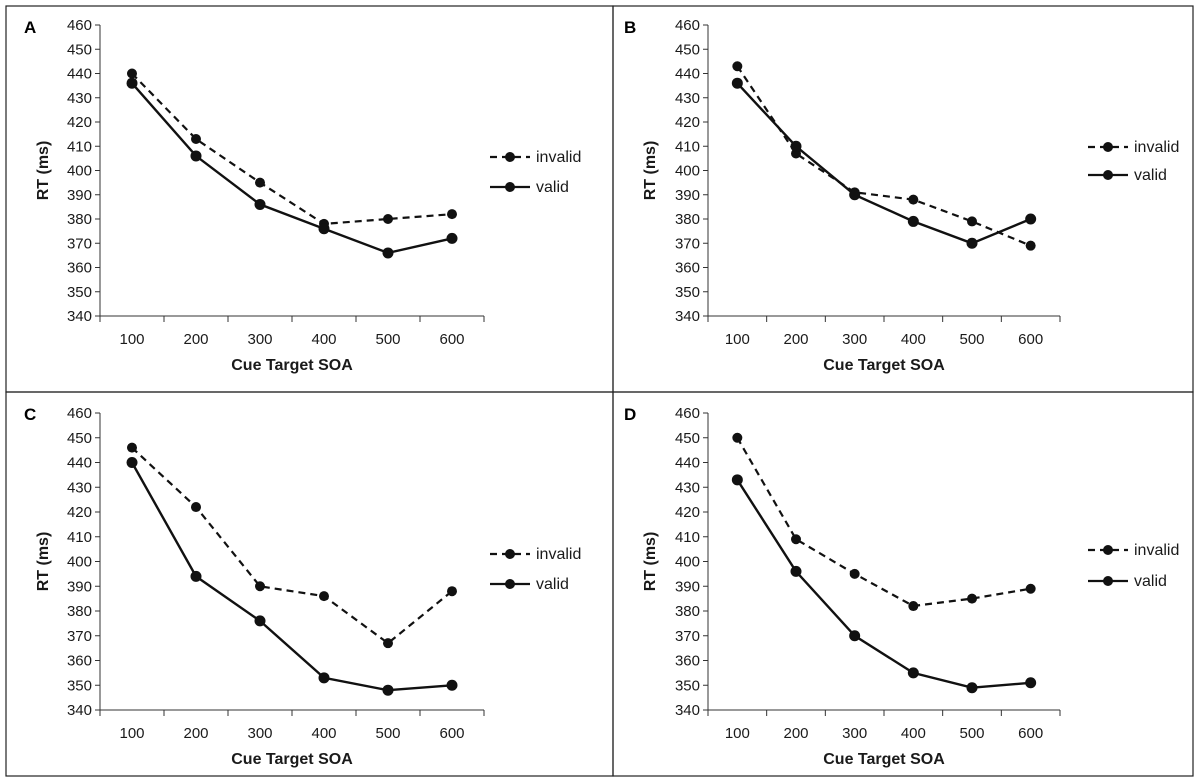 The height and width of the screenshot is (780, 1197). What do you see at coordinates (630, 27) in the screenshot?
I see `panel-letter: B` at bounding box center [630, 27].